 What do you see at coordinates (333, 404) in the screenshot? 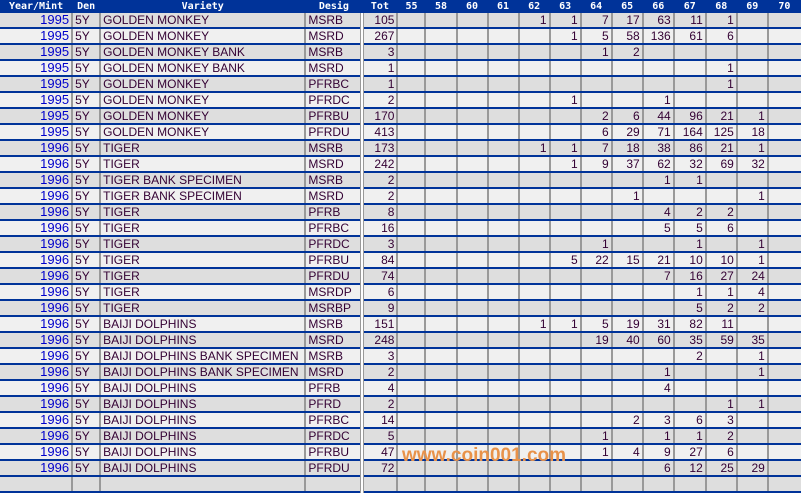
I see `desig-cell: PFRD` at bounding box center [333, 404].